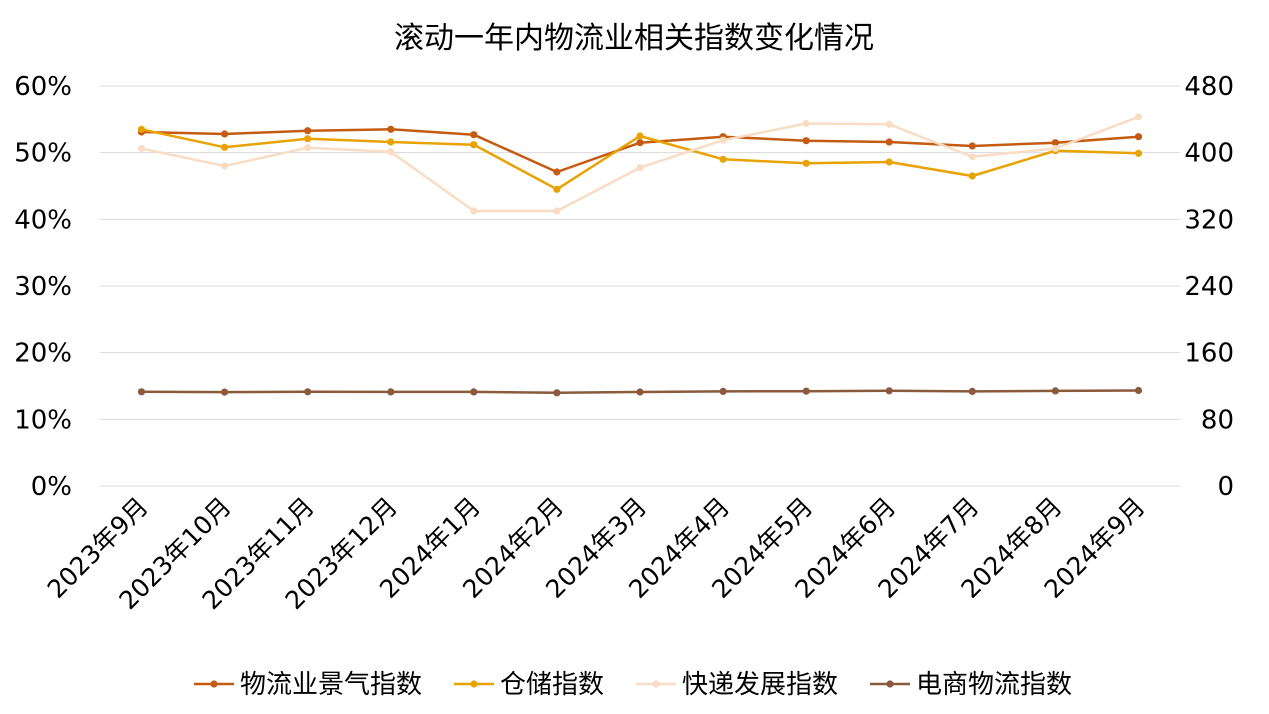 The height and width of the screenshot is (714, 1269). I want to click on legend-item-2: 仓储指数, so click(529, 685).